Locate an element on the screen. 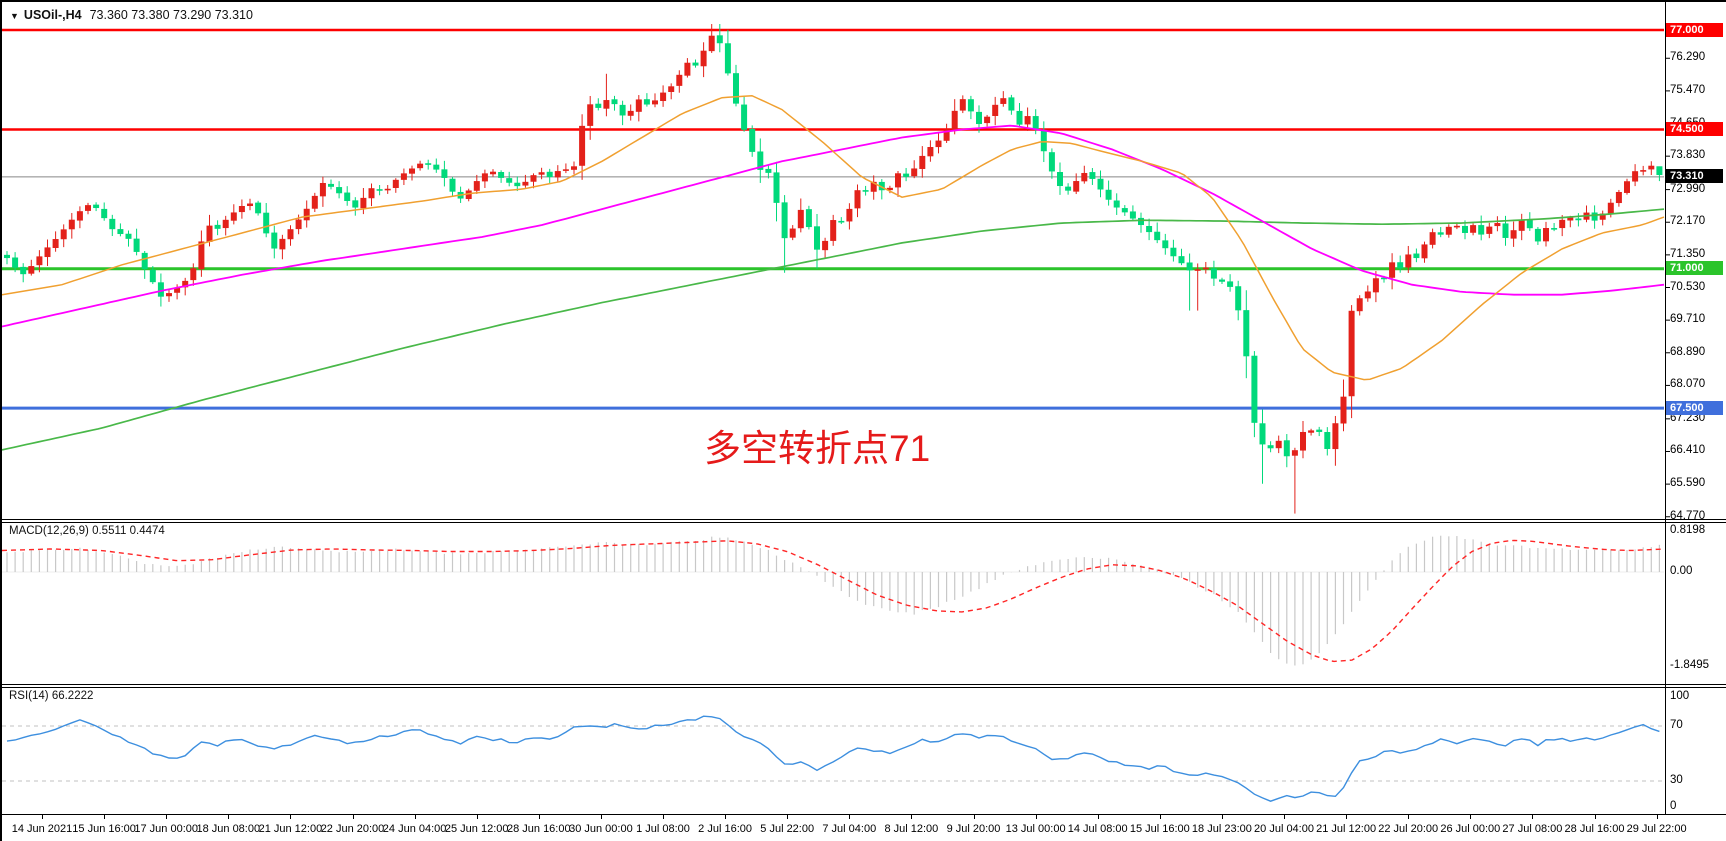 This screenshot has height=841, width=1726. time-axis-label: 21 Jun 12:00 is located at coordinates (290, 829).